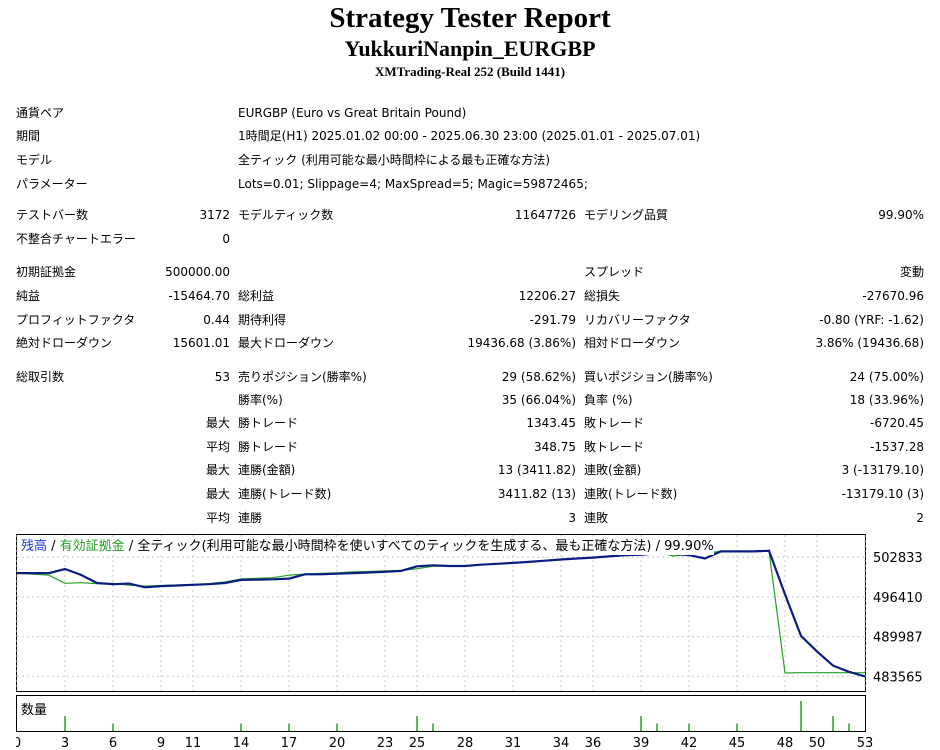  I want to click on x-tick-label: 14, so click(241, 743).